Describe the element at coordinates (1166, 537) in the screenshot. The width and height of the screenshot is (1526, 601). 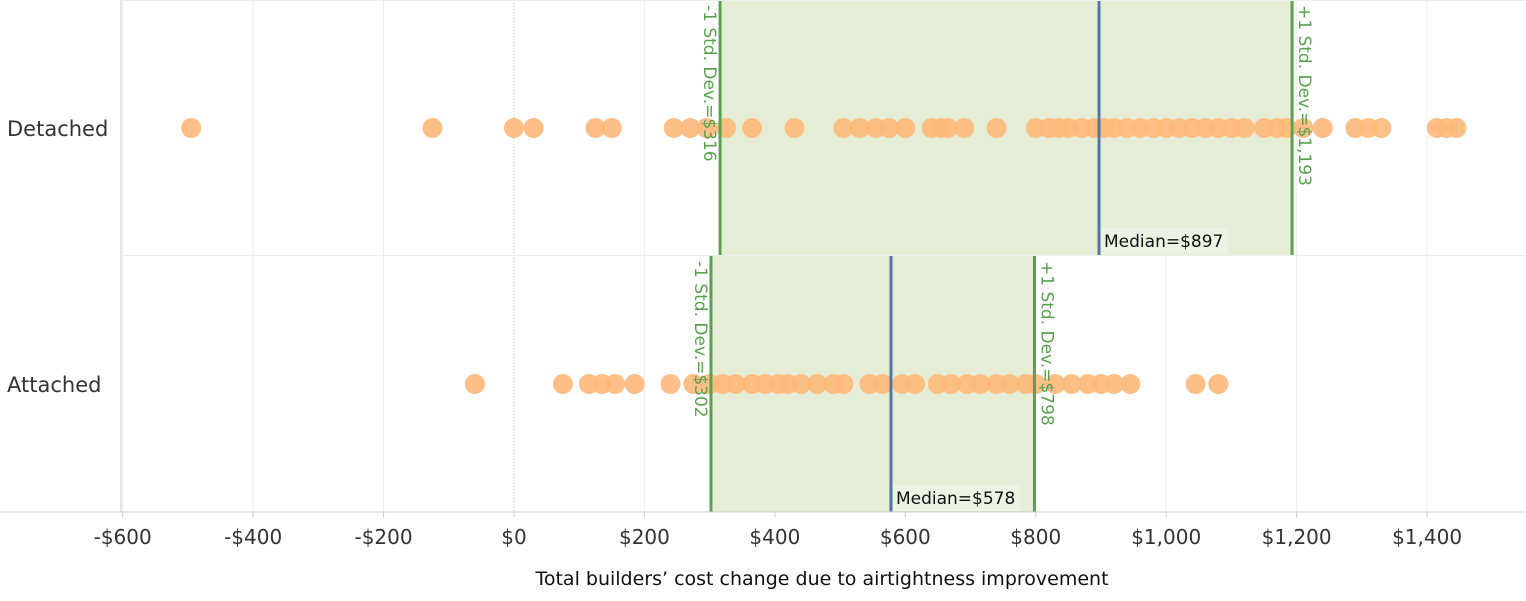
I see `x-tick-label: $1,000` at that location.